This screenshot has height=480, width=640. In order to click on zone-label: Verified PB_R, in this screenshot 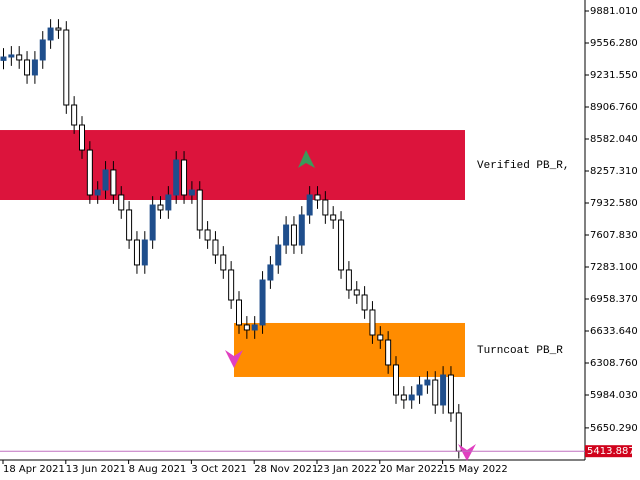, I will do `click(523, 166)`.